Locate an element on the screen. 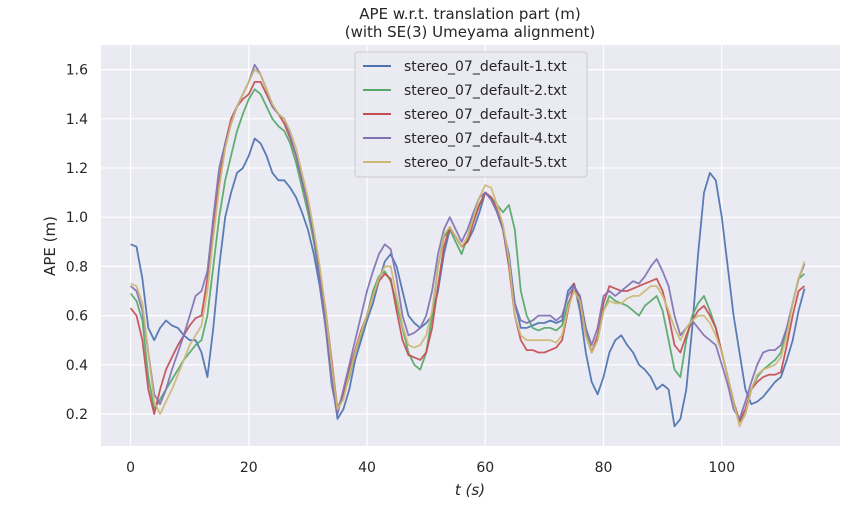 Image resolution: width=850 pixels, height=509 pixels. x-tick-label: 40 is located at coordinates (367, 468).